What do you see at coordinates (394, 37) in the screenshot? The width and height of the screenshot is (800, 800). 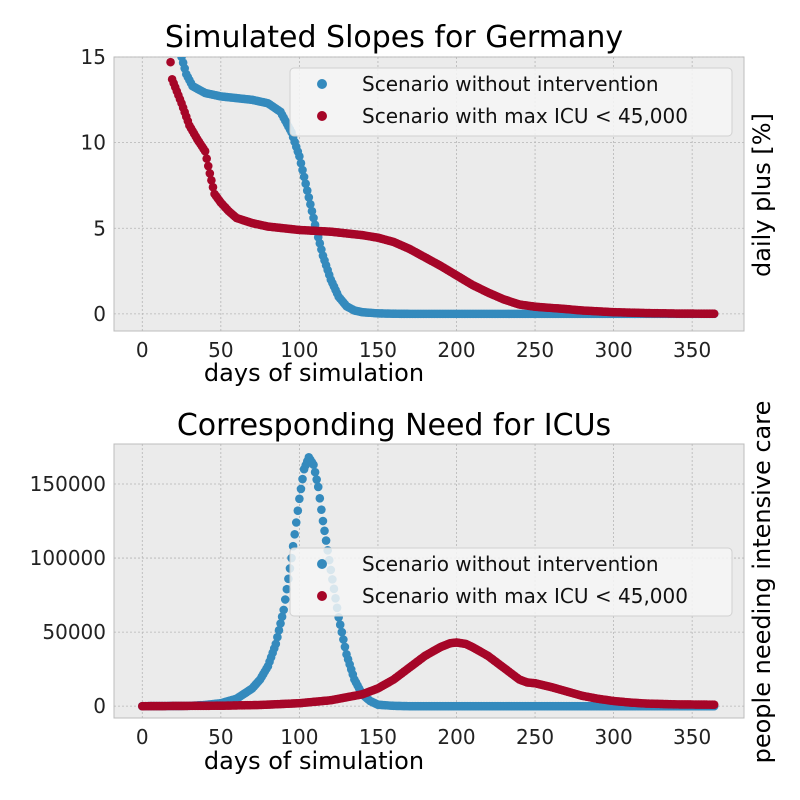 I see `chart-title: Simulated Slopes for Germany` at bounding box center [394, 37].